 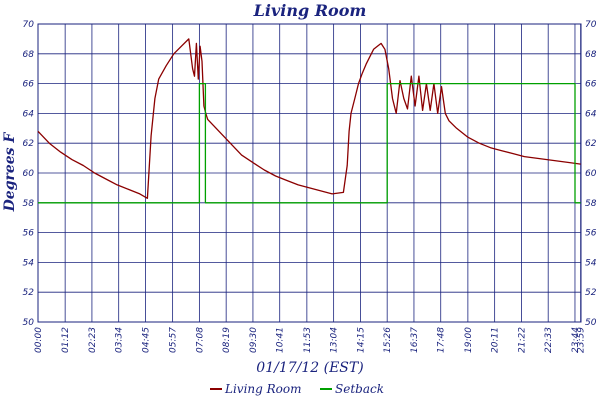 I want to click on x-tick-label: 02:23, so click(x=93, y=340).